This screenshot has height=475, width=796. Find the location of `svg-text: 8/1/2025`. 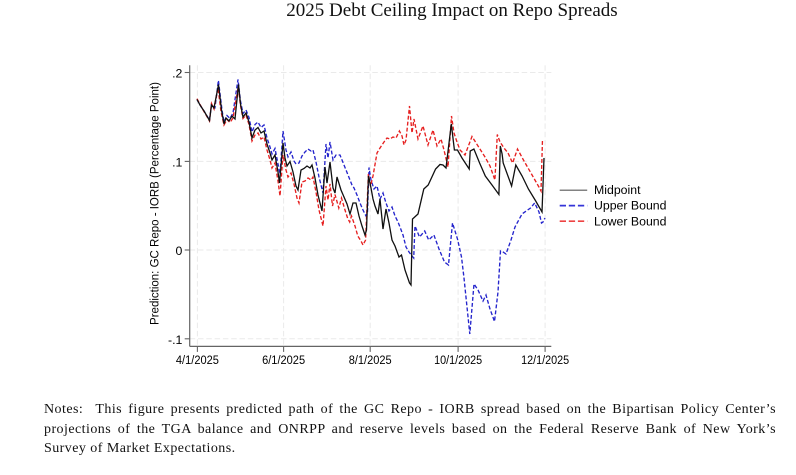

svg-text: 8/1/2025 is located at coordinates (370, 360).